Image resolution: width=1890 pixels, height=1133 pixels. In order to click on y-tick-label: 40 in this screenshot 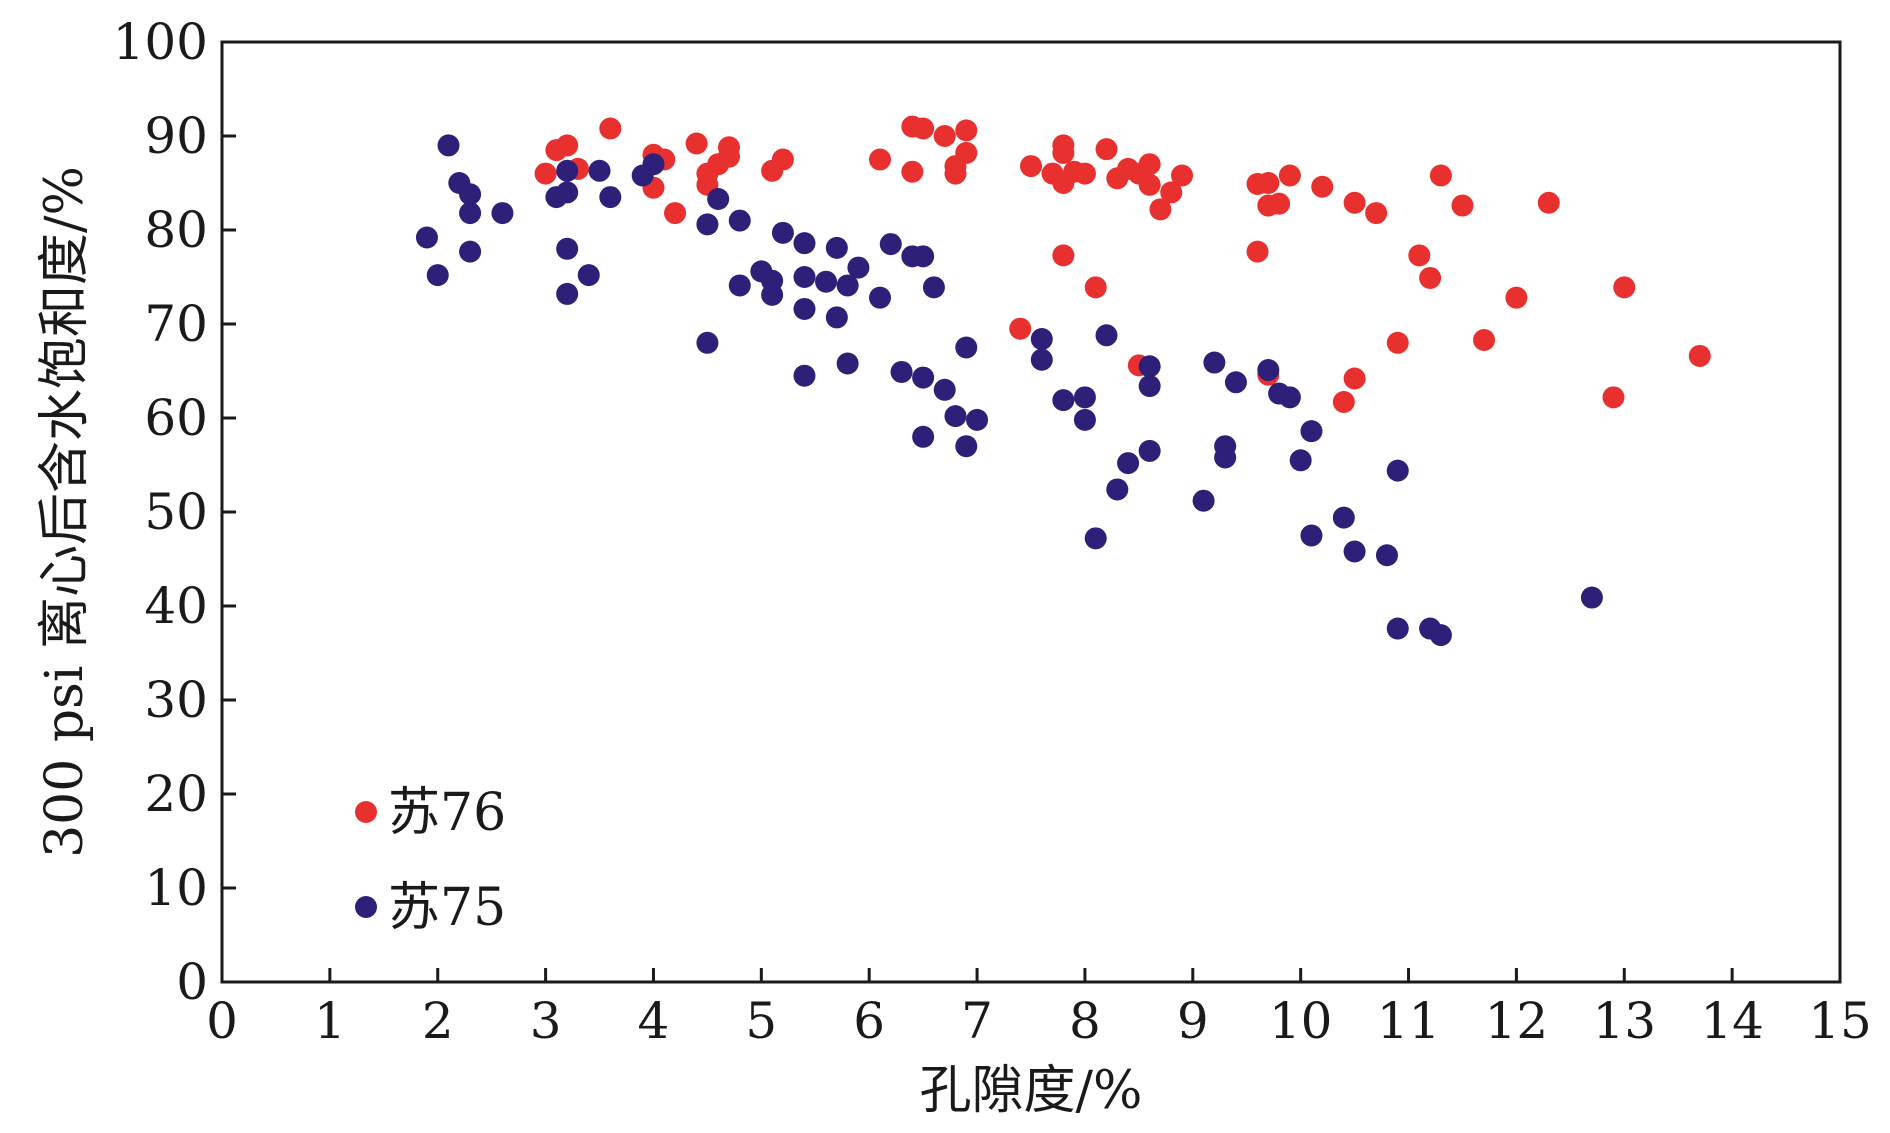, I will do `click(176, 606)`.